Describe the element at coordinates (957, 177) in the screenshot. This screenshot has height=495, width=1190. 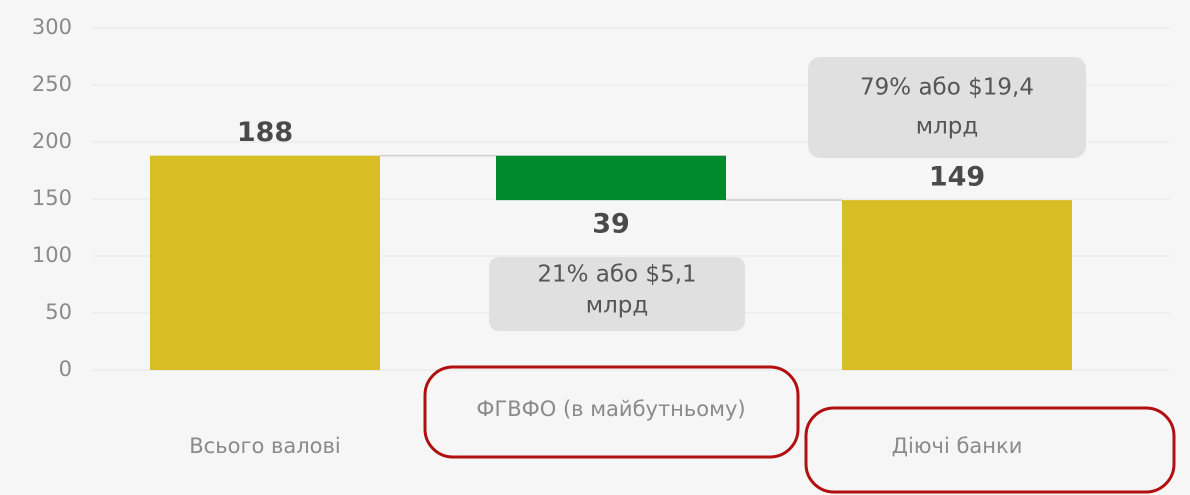
I see `value-label: 149` at that location.